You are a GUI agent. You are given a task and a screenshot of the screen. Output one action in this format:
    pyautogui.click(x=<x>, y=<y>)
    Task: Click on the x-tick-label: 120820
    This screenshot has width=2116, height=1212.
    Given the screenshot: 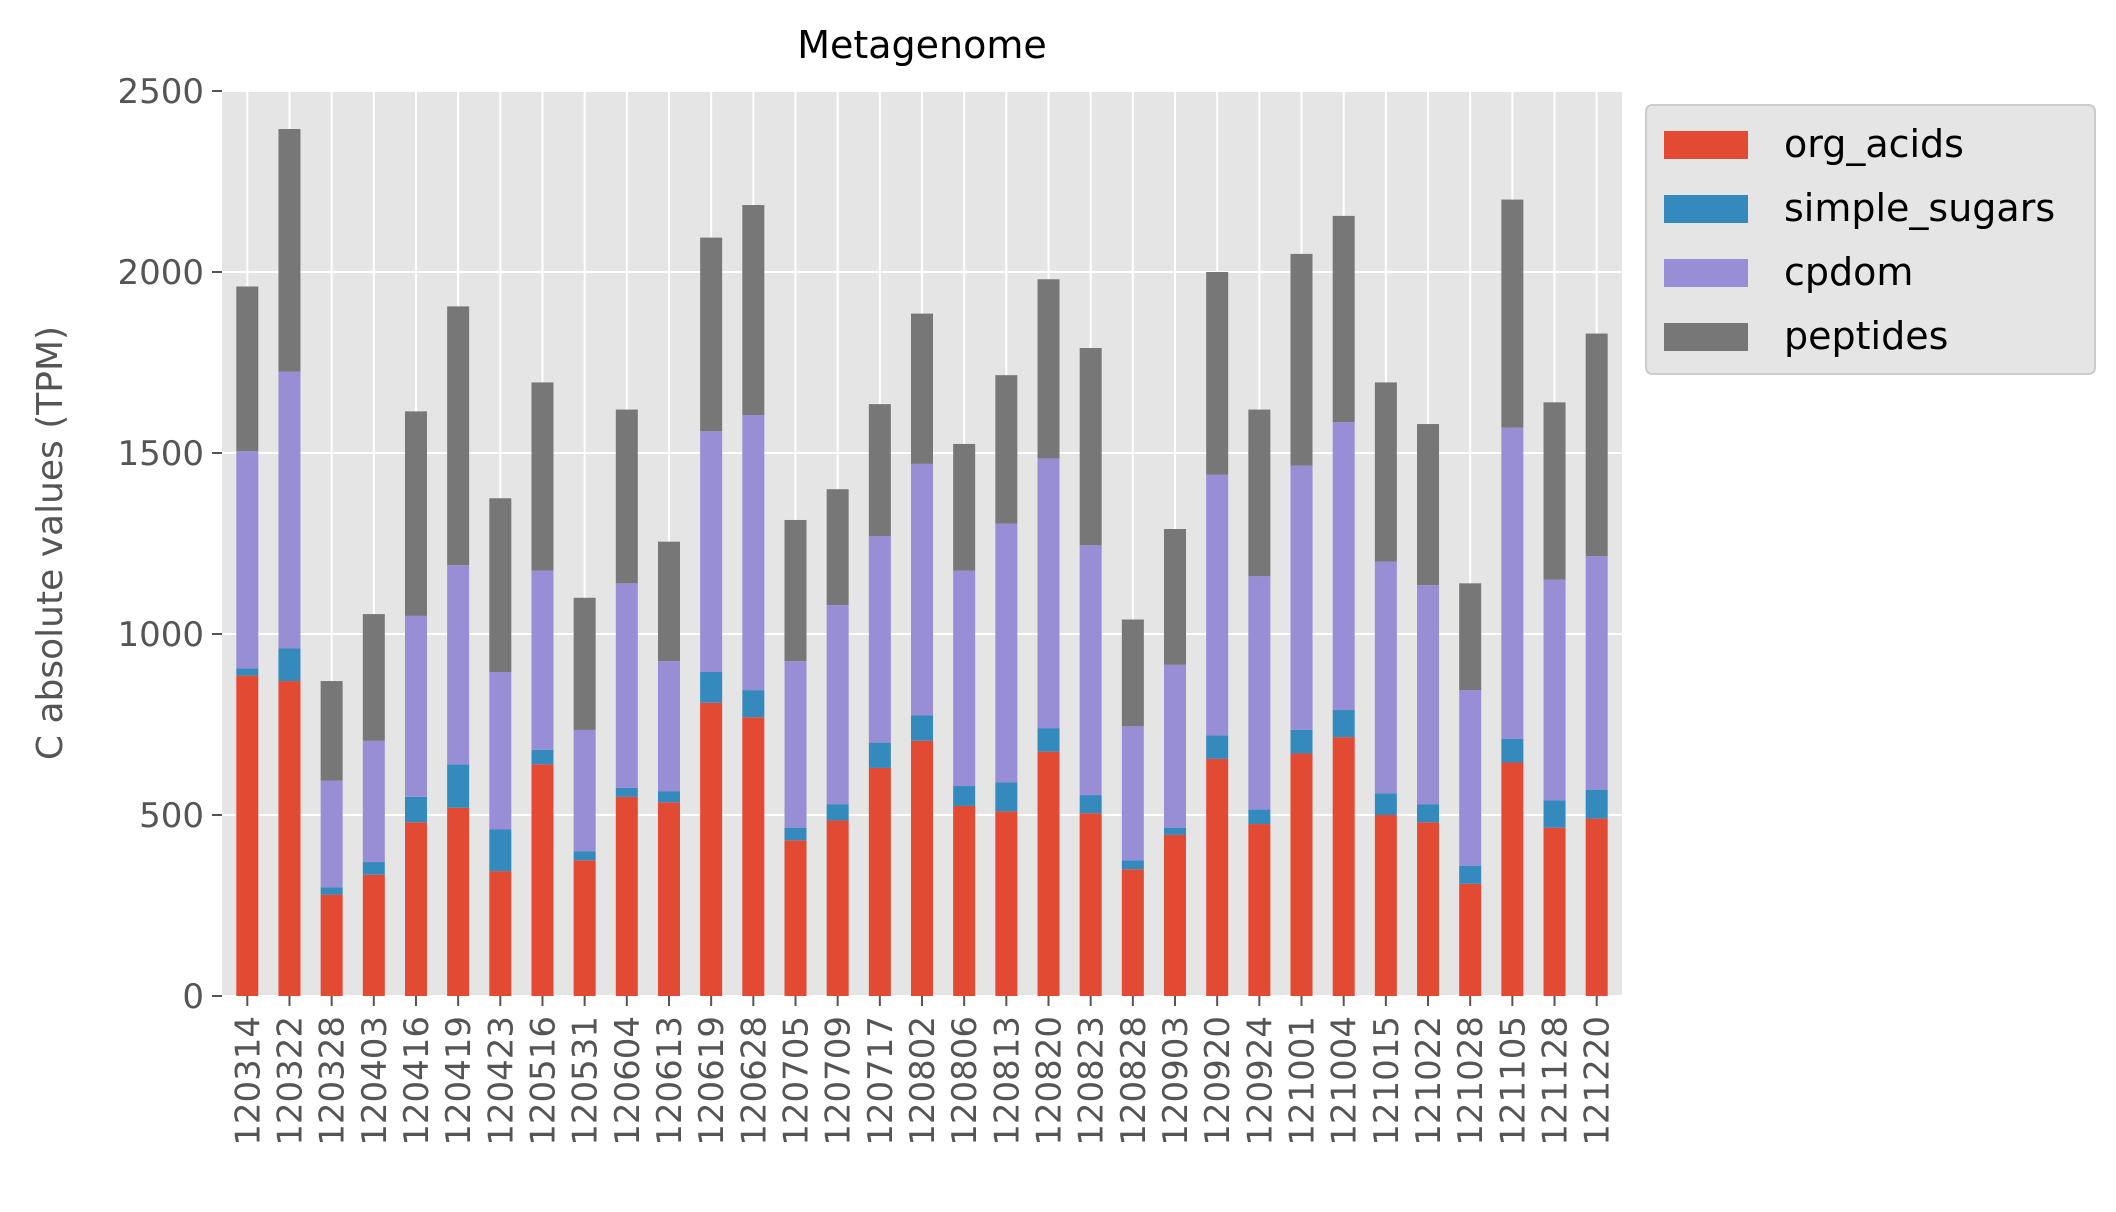 What is the action you would take?
    pyautogui.click(x=1050, y=1081)
    